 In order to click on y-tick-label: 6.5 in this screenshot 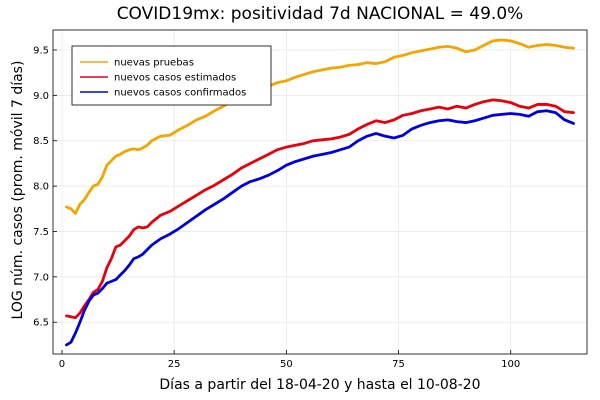, I will do `click(41, 323)`.